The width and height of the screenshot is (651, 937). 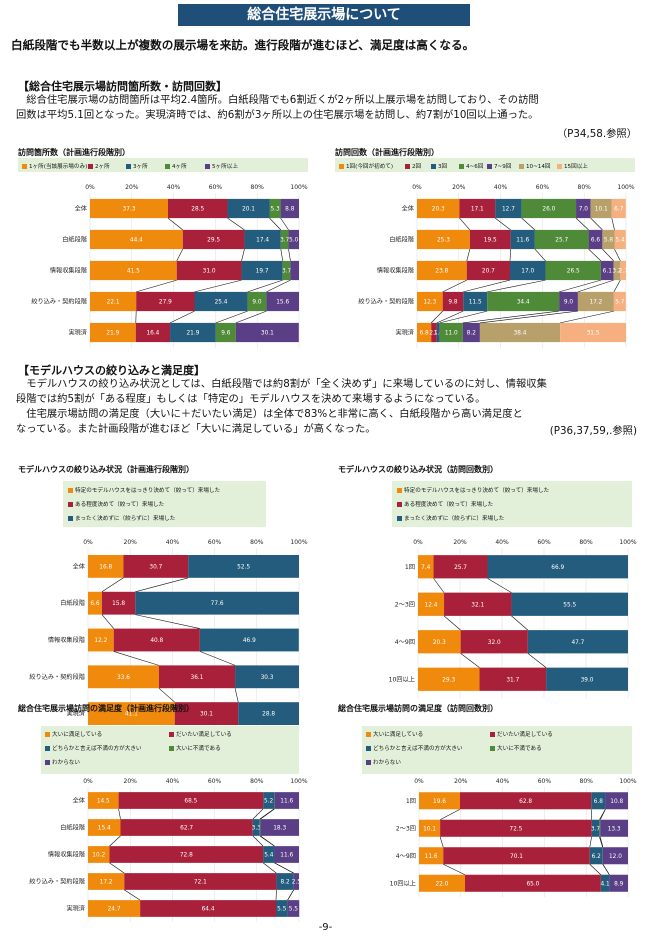 I want to click on legend-item: 4ヶ所, so click(x=176, y=166).